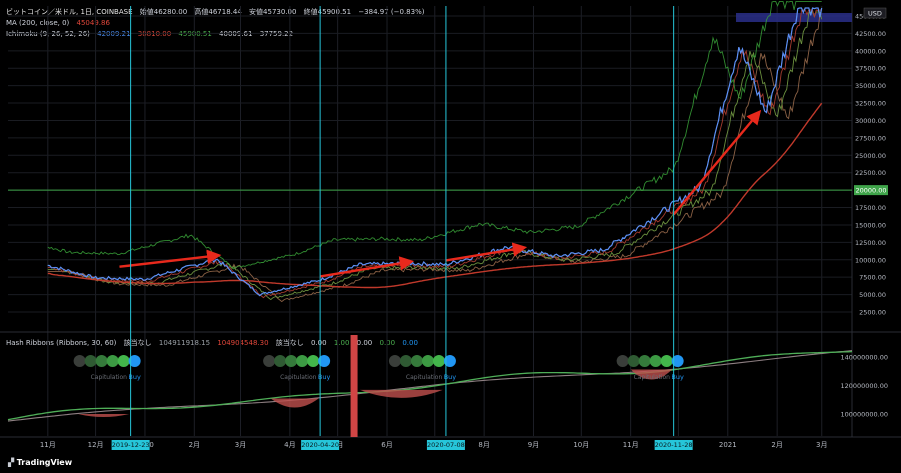 This screenshot has height=473, width=901. I want to click on hash-val-1: 1.00, so click(341, 343).